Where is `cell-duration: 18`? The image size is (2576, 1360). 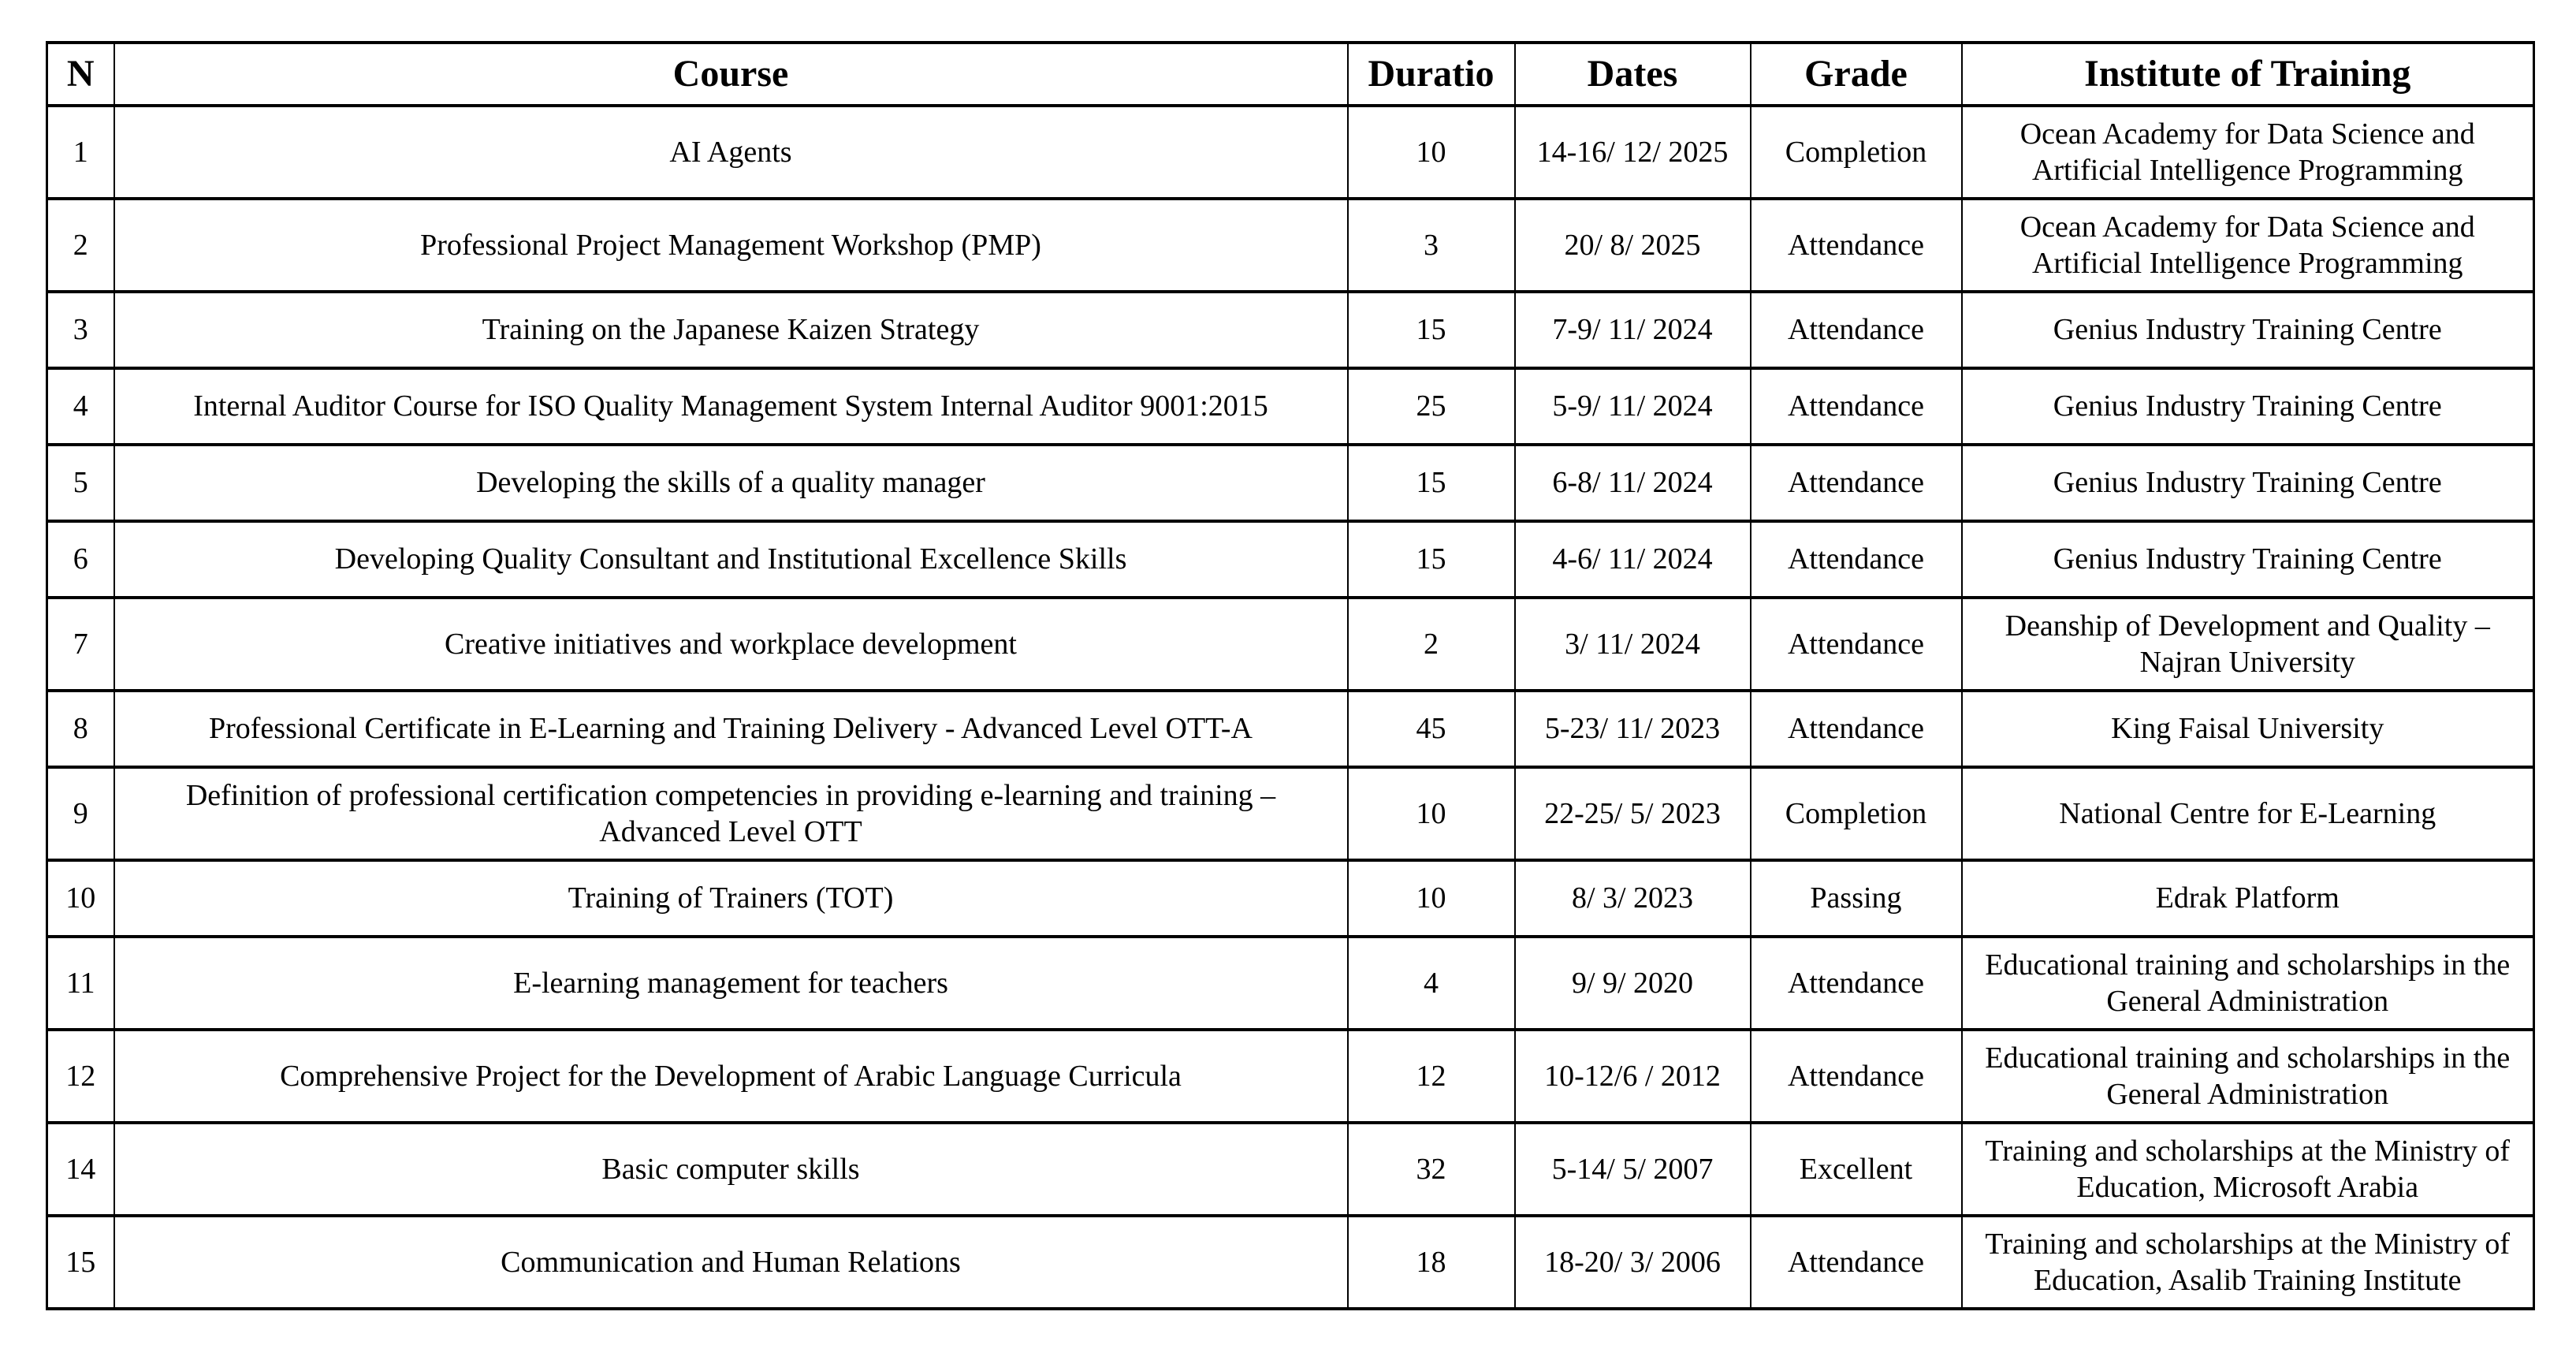 cell-duration: 18 is located at coordinates (1431, 1262).